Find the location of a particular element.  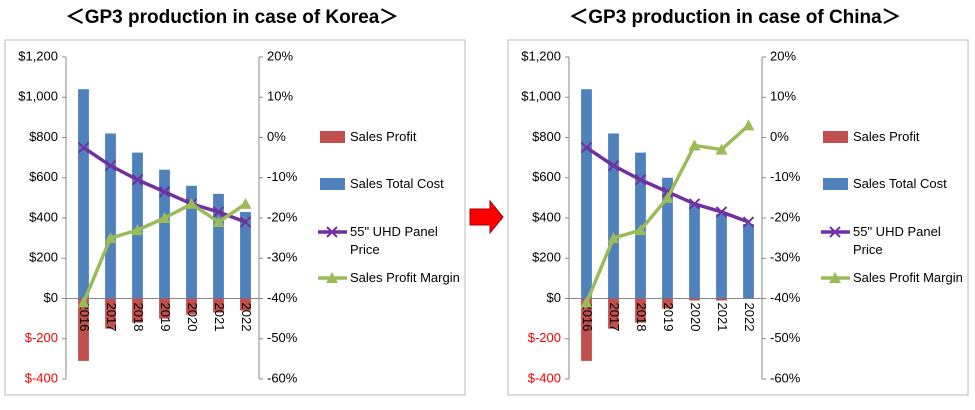

y-tick-label: $600 is located at coordinates (546, 176).